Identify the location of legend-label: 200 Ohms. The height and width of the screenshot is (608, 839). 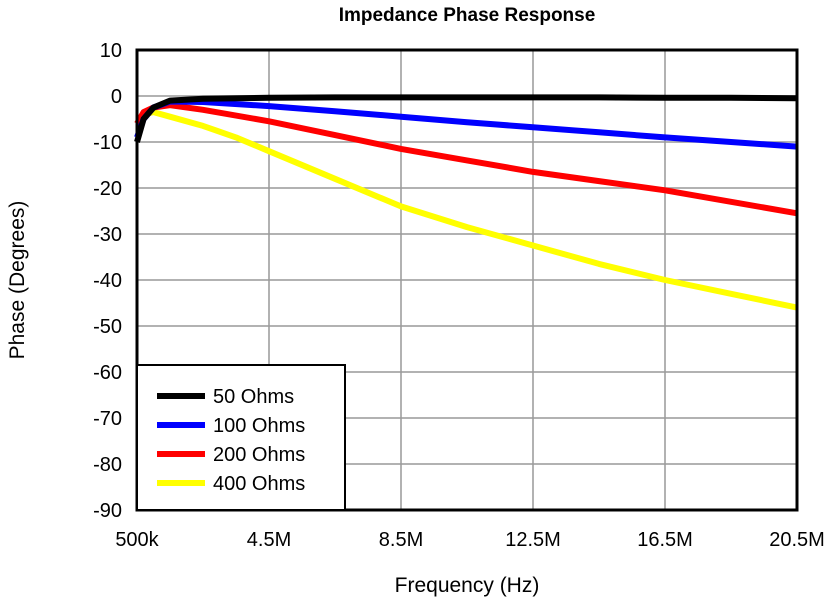
(259, 455).